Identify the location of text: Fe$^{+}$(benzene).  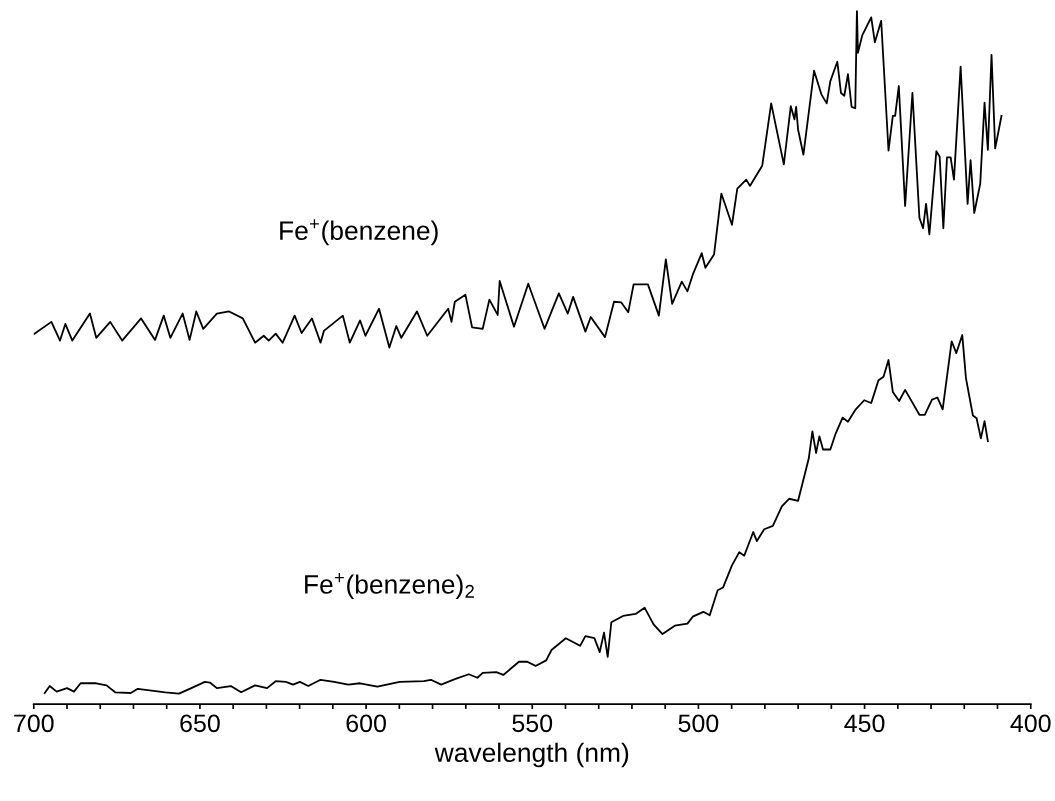
(359, 232).